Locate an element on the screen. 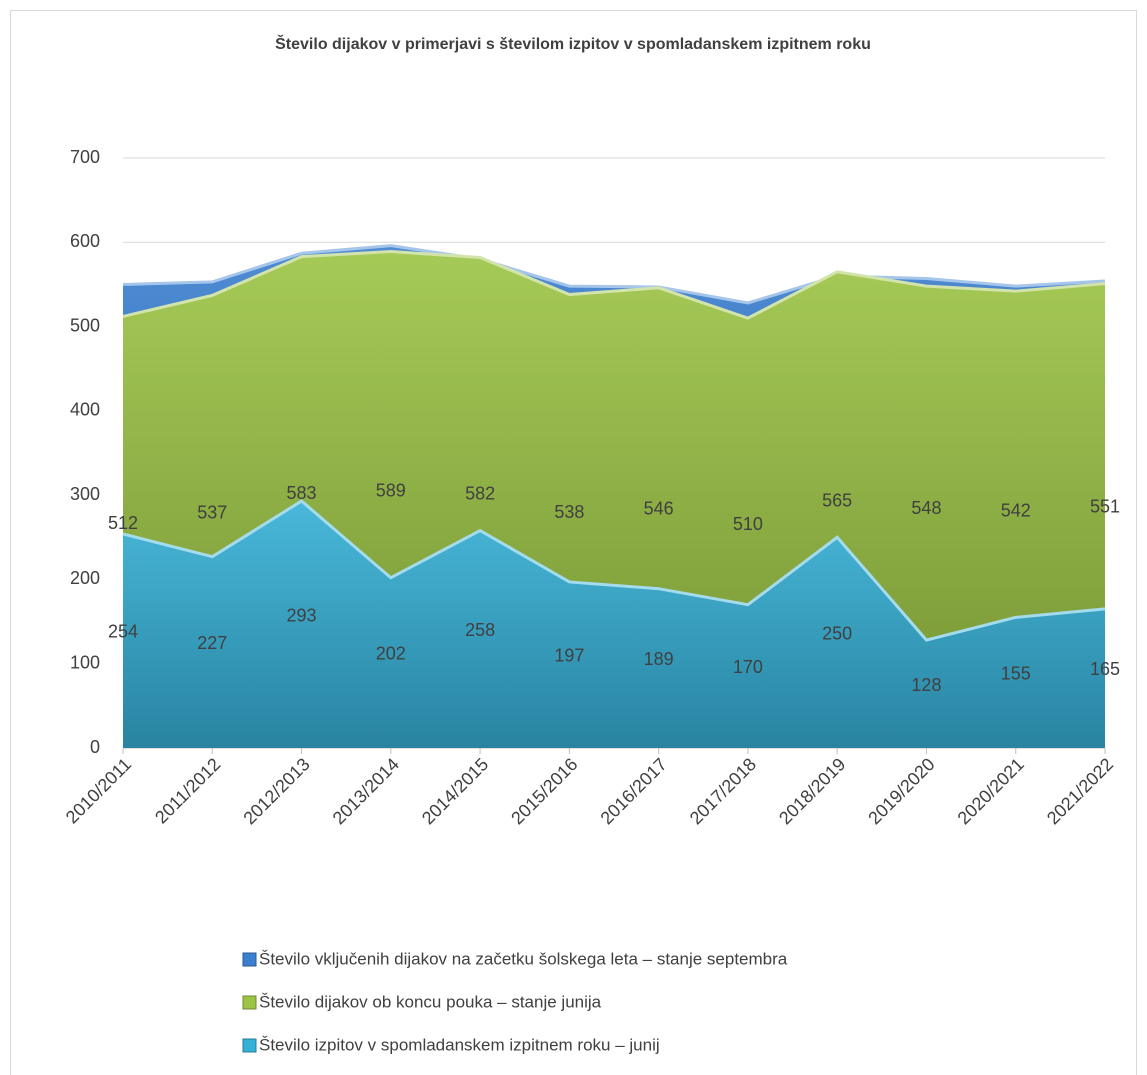  x-tick-label: 2015/2016 is located at coordinates (544, 791).